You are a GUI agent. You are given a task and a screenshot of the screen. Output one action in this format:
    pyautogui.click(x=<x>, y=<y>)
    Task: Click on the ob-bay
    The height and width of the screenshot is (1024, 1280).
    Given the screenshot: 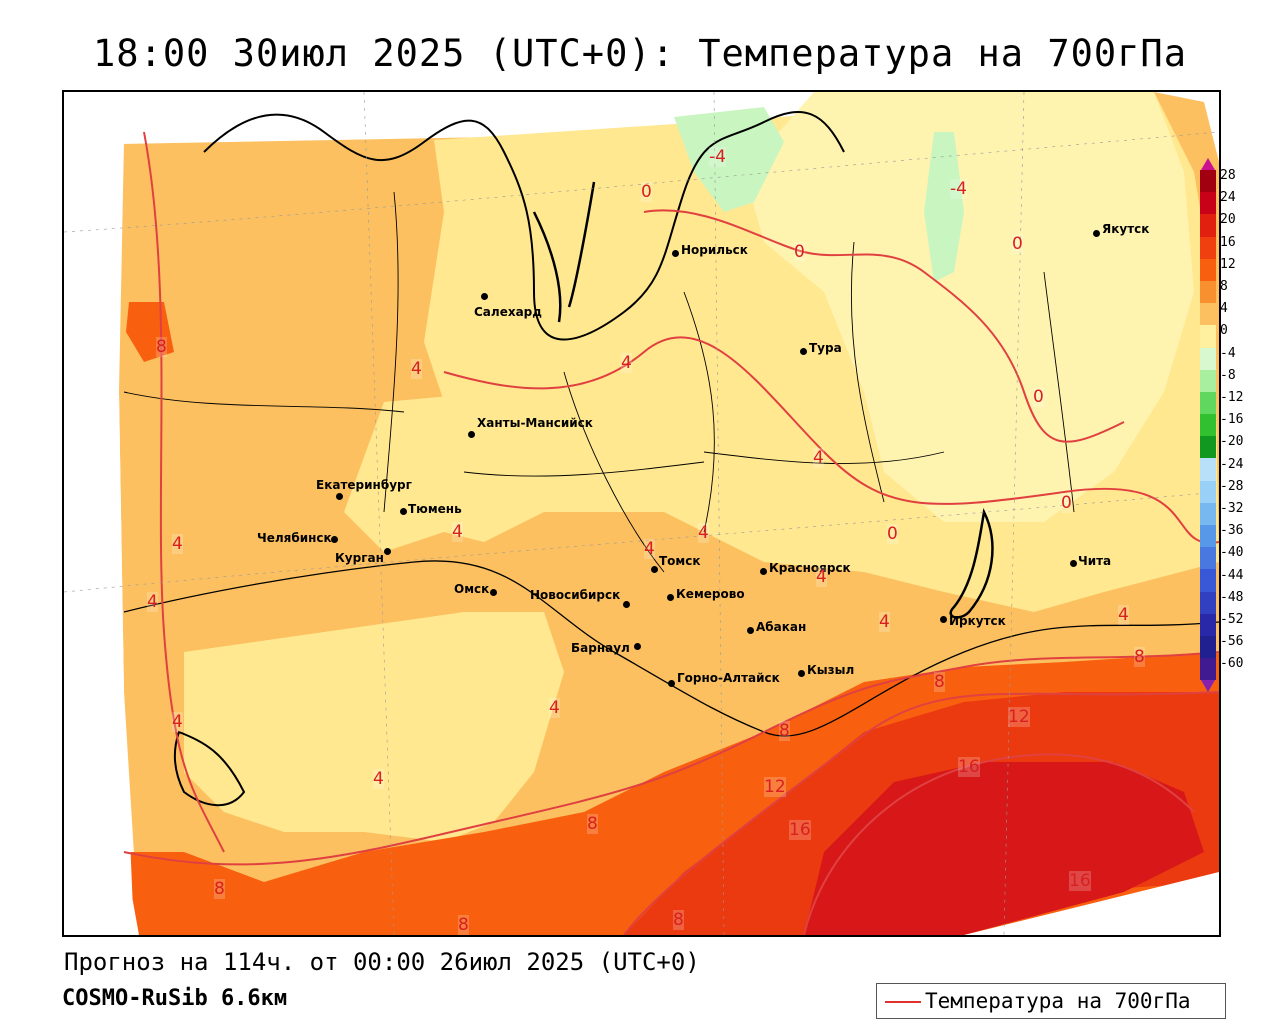 What is the action you would take?
    pyautogui.click(x=564, y=252)
    